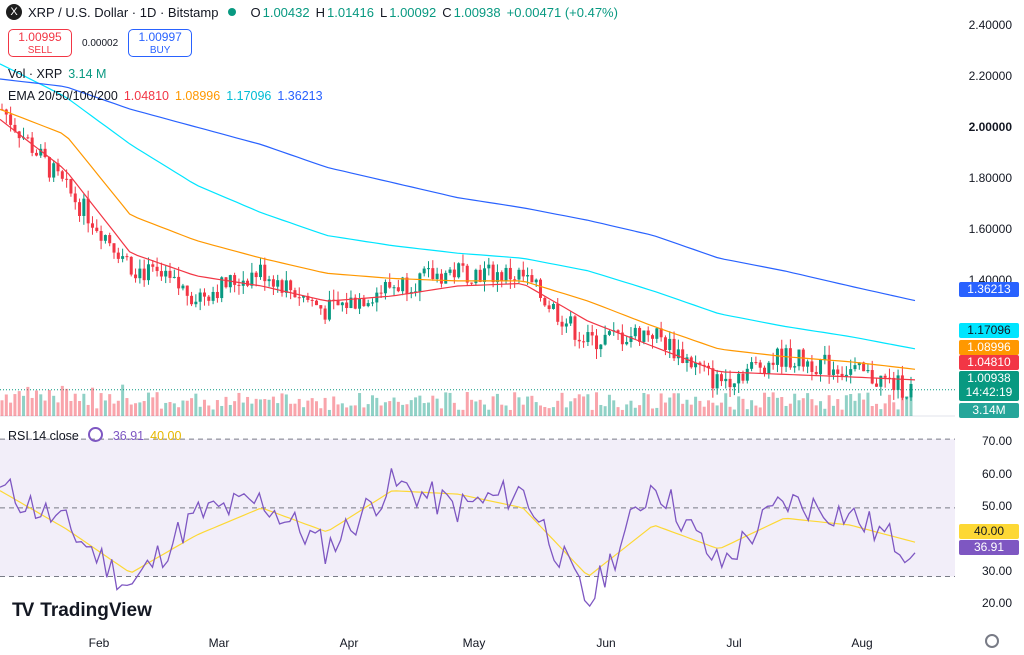  Describe the element at coordinates (123, 12) in the screenshot. I see `symbol-title: XRP / U.S. Dollar · 1D · Bitstamp` at that location.